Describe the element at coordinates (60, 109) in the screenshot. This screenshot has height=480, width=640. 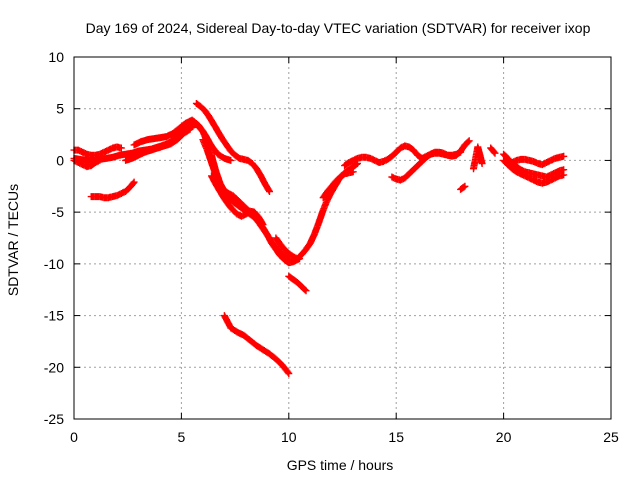
I see `y-tick-label: 5` at that location.